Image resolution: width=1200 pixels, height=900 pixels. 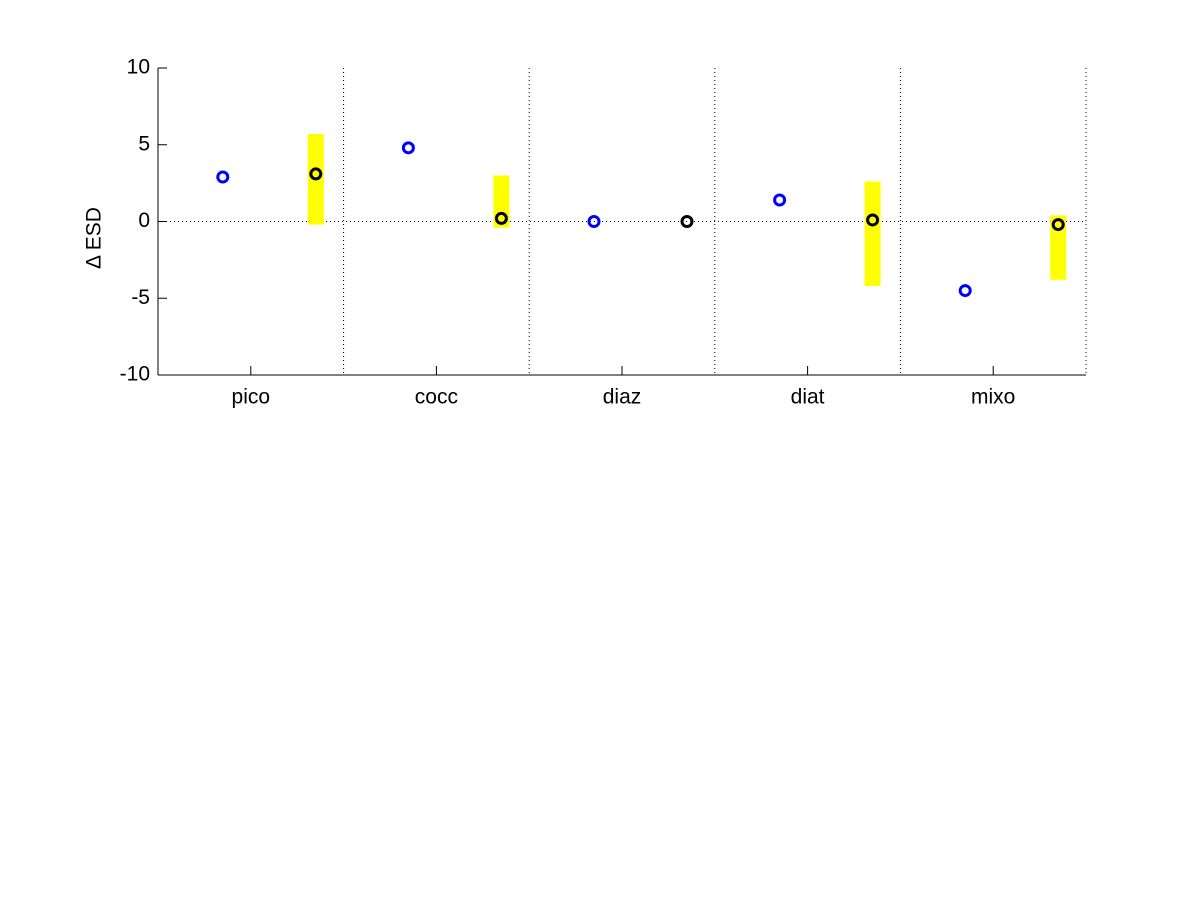 What do you see at coordinates (138, 67) in the screenshot?
I see `y-tick-label: 10` at bounding box center [138, 67].